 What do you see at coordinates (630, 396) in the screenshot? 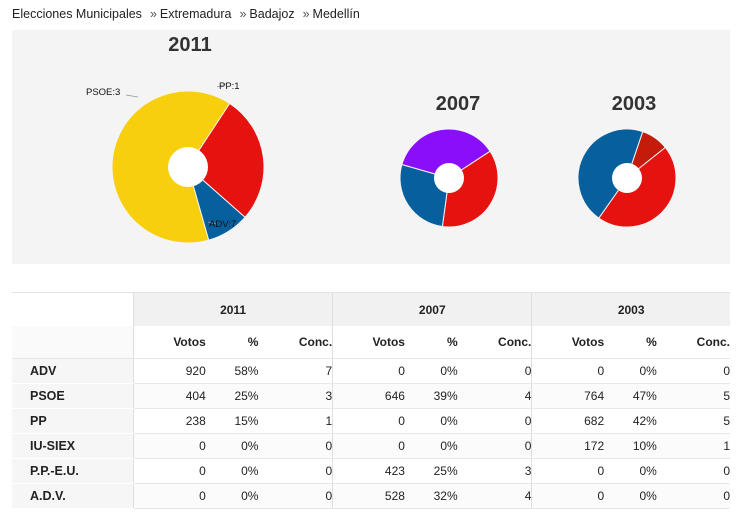
I see `percent-cell: 47%` at bounding box center [630, 396].